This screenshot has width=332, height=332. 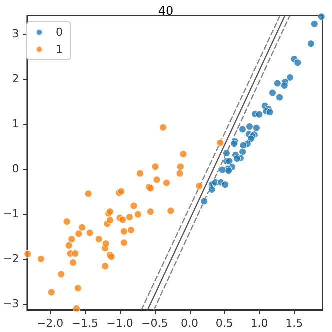 What do you see at coordinates (16, 124) in the screenshot?
I see `y-tick-label: 1` at bounding box center [16, 124].